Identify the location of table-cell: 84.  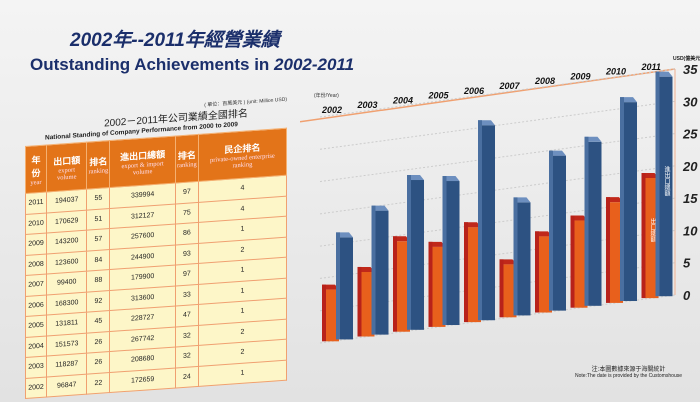
(98, 260).